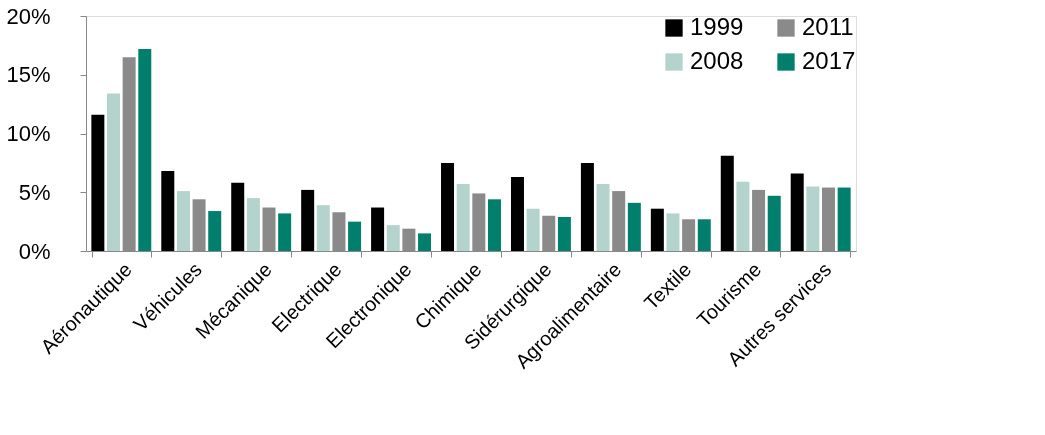 The width and height of the screenshot is (1045, 435). I want to click on legend-label: 2008, so click(717, 60).